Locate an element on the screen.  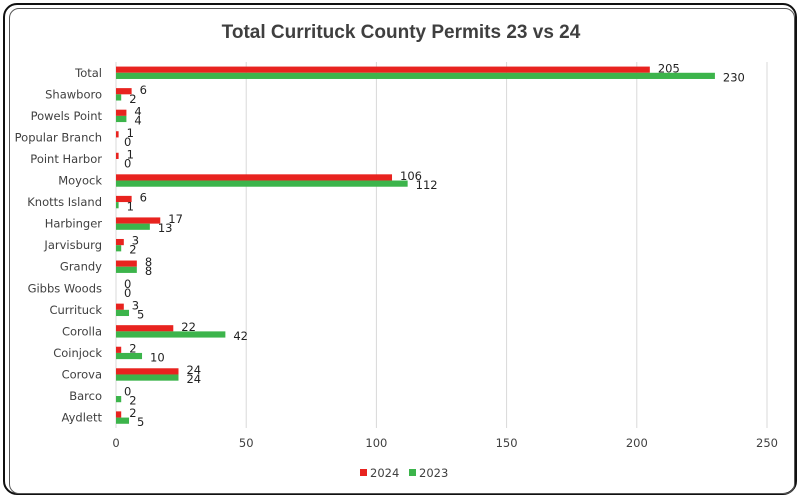
x-tick-label: 100 is located at coordinates (376, 443).